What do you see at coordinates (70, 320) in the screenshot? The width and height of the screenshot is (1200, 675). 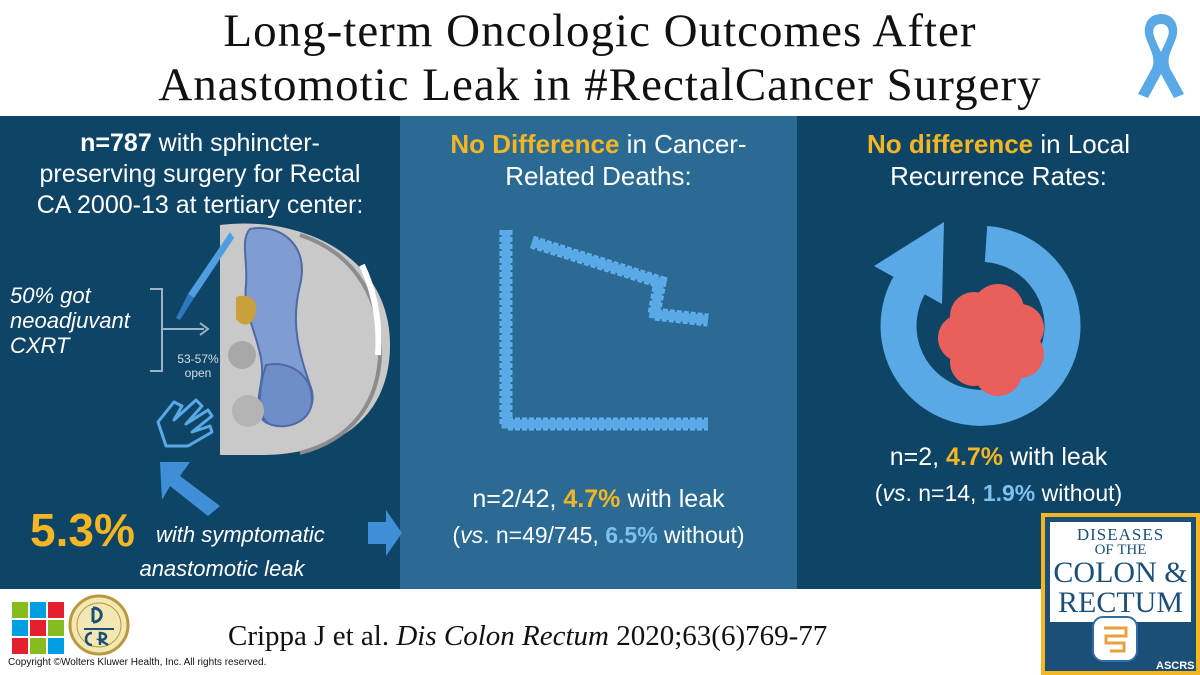 I see `neoadjuvant-text: 50% got neoadjuvant CXRT` at bounding box center [70, 320].